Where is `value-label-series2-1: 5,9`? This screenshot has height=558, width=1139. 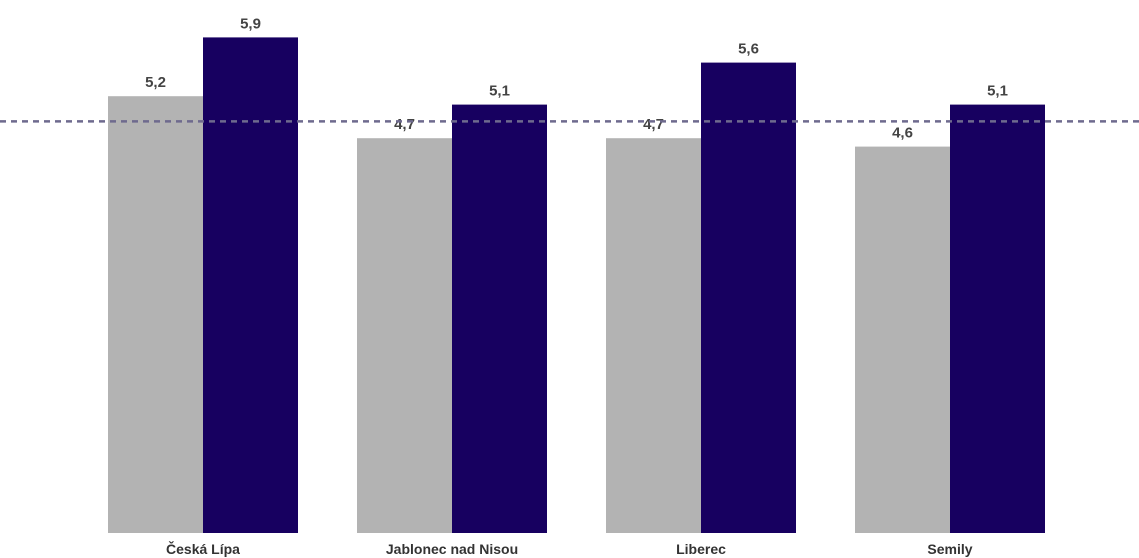
value-label-series2-1: 5,9 is located at coordinates (250, 23).